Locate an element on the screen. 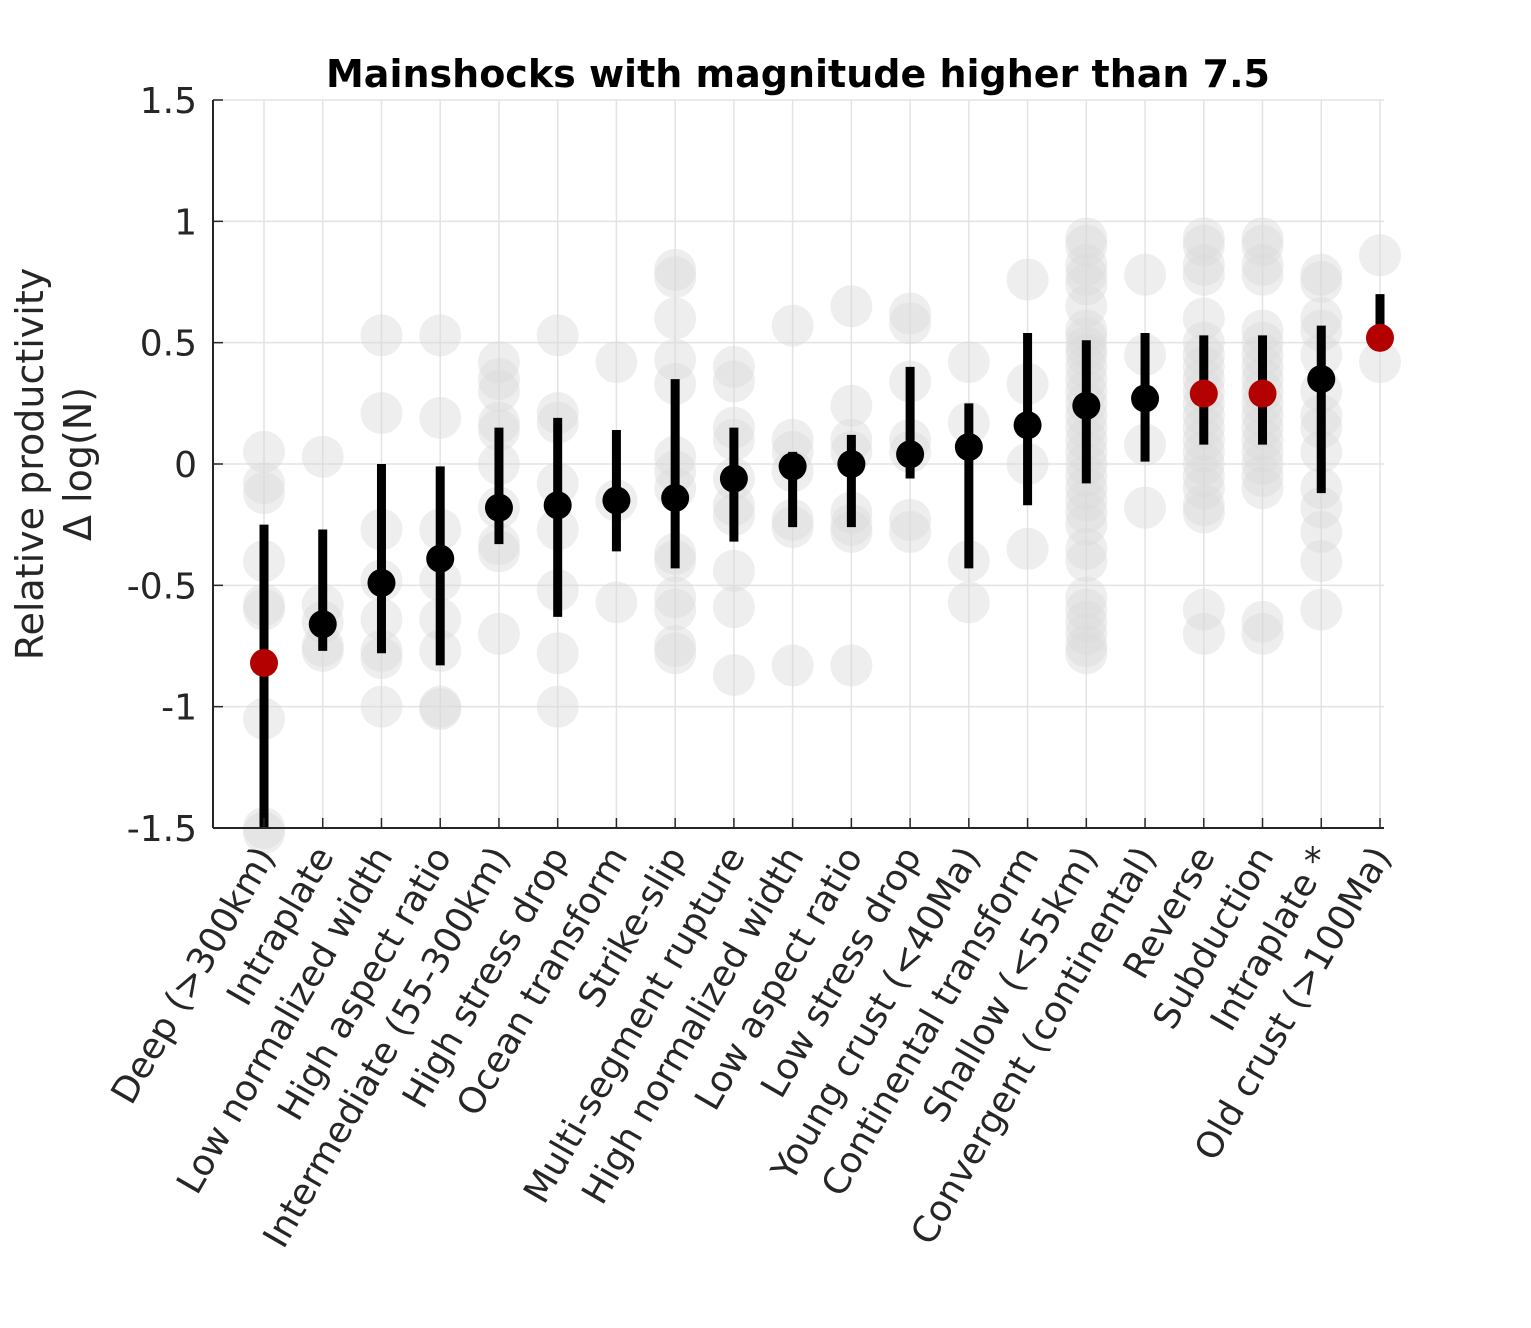 This screenshot has height=1328, width=1531. y-tick-label: 0 is located at coordinates (185, 465).